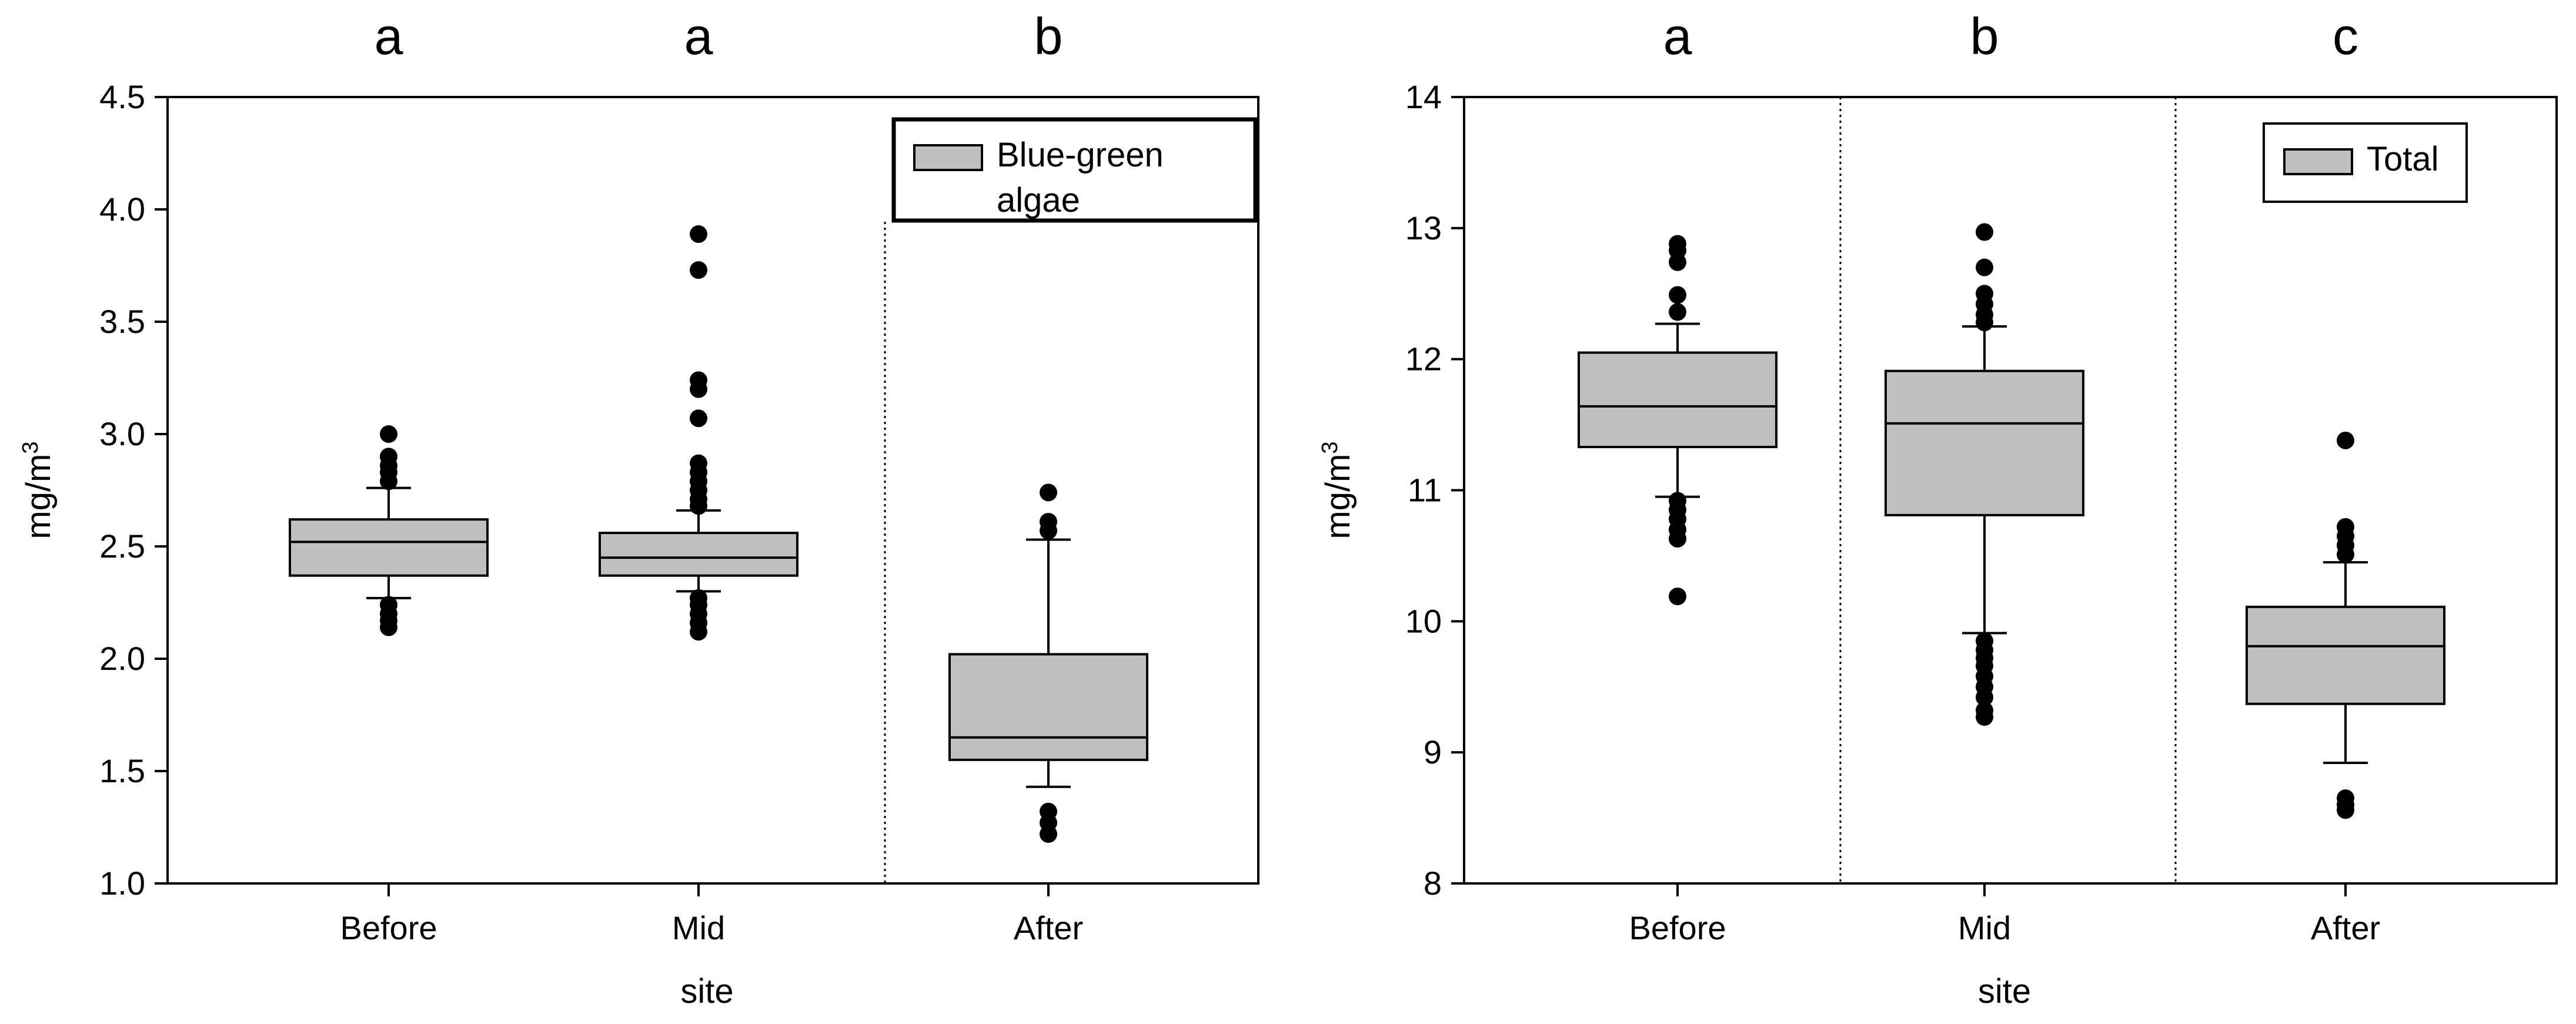 This screenshot has height=1024, width=2576. I want to click on legend-label: algae, so click(1038, 200).